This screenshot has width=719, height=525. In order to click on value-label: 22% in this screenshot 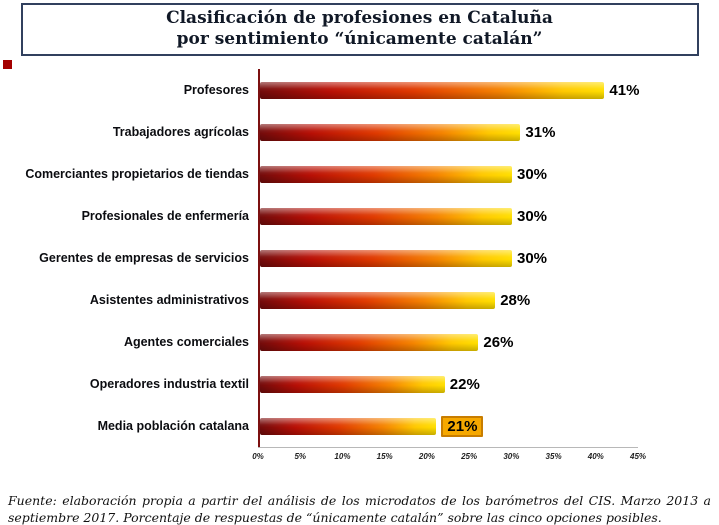, I will do `click(464, 384)`.